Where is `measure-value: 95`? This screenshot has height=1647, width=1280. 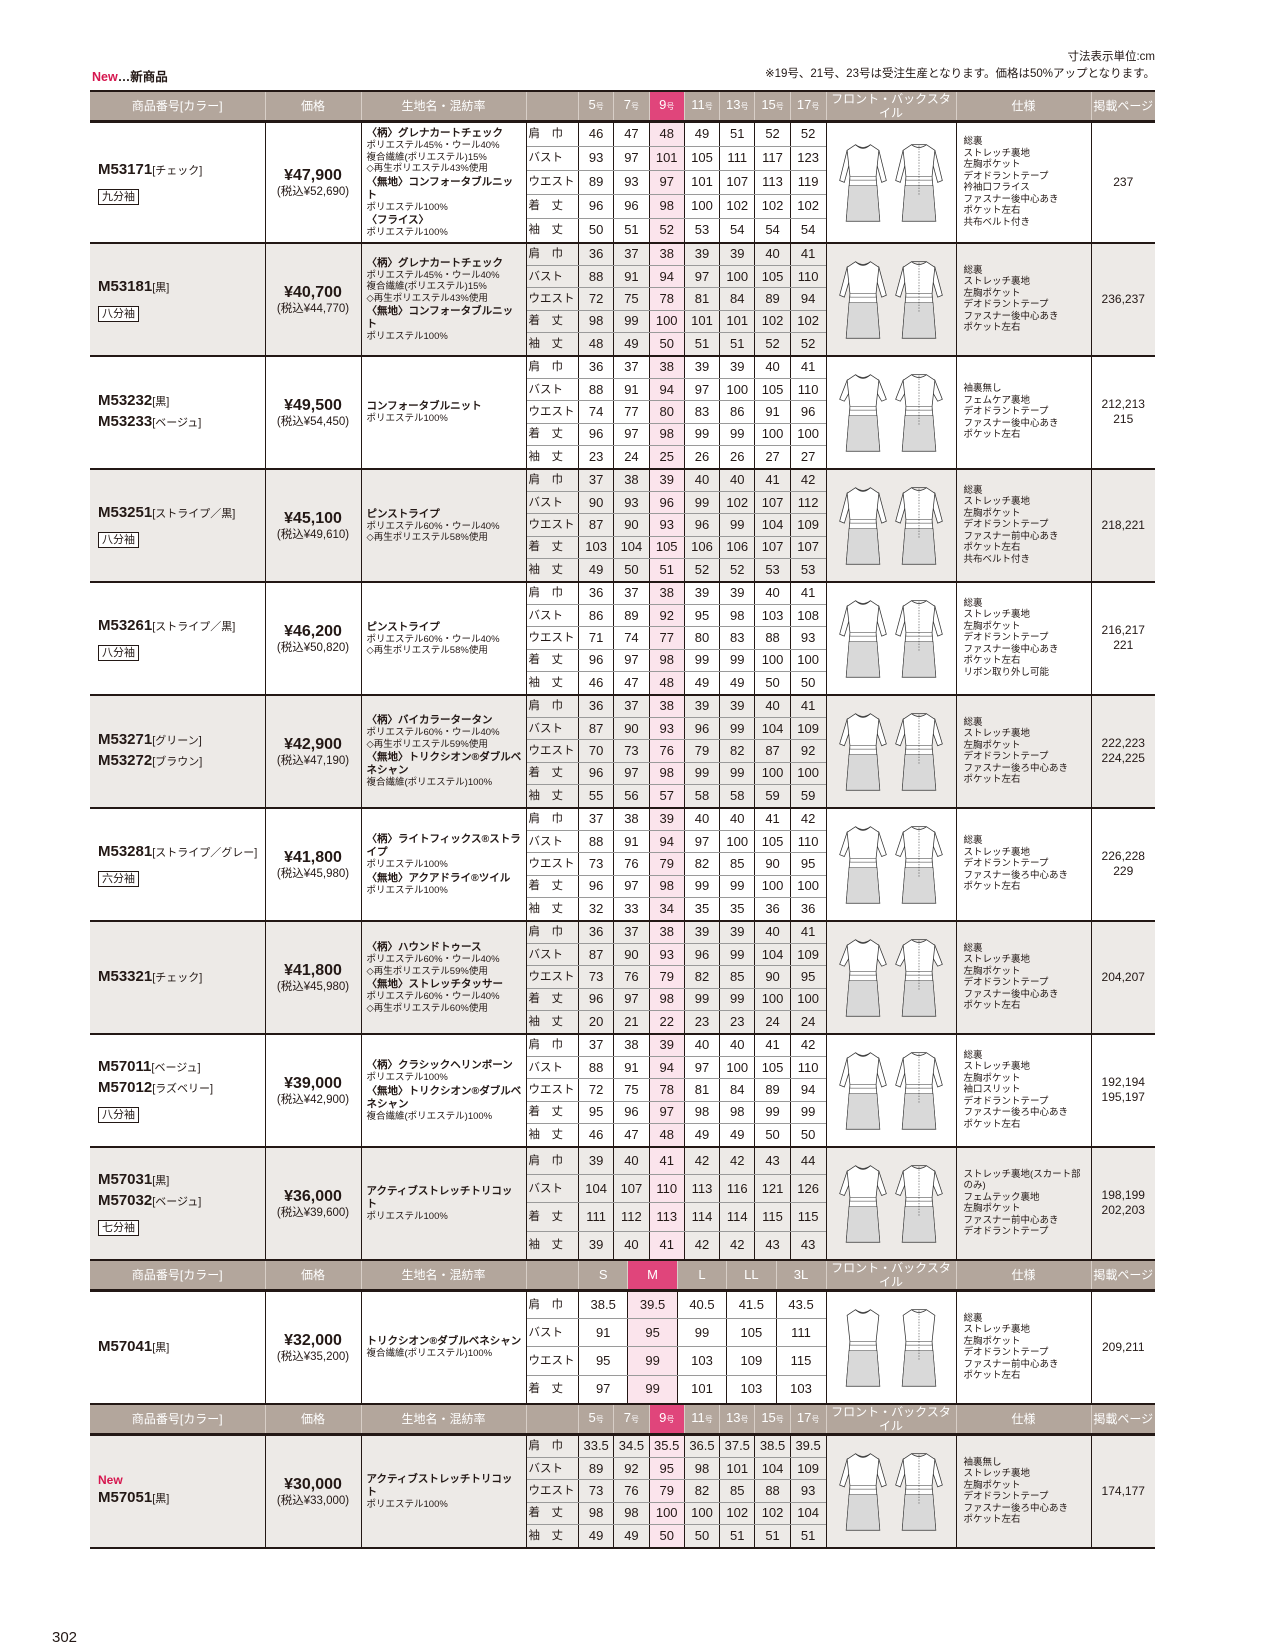
measure-value: 95 is located at coordinates (807, 977).